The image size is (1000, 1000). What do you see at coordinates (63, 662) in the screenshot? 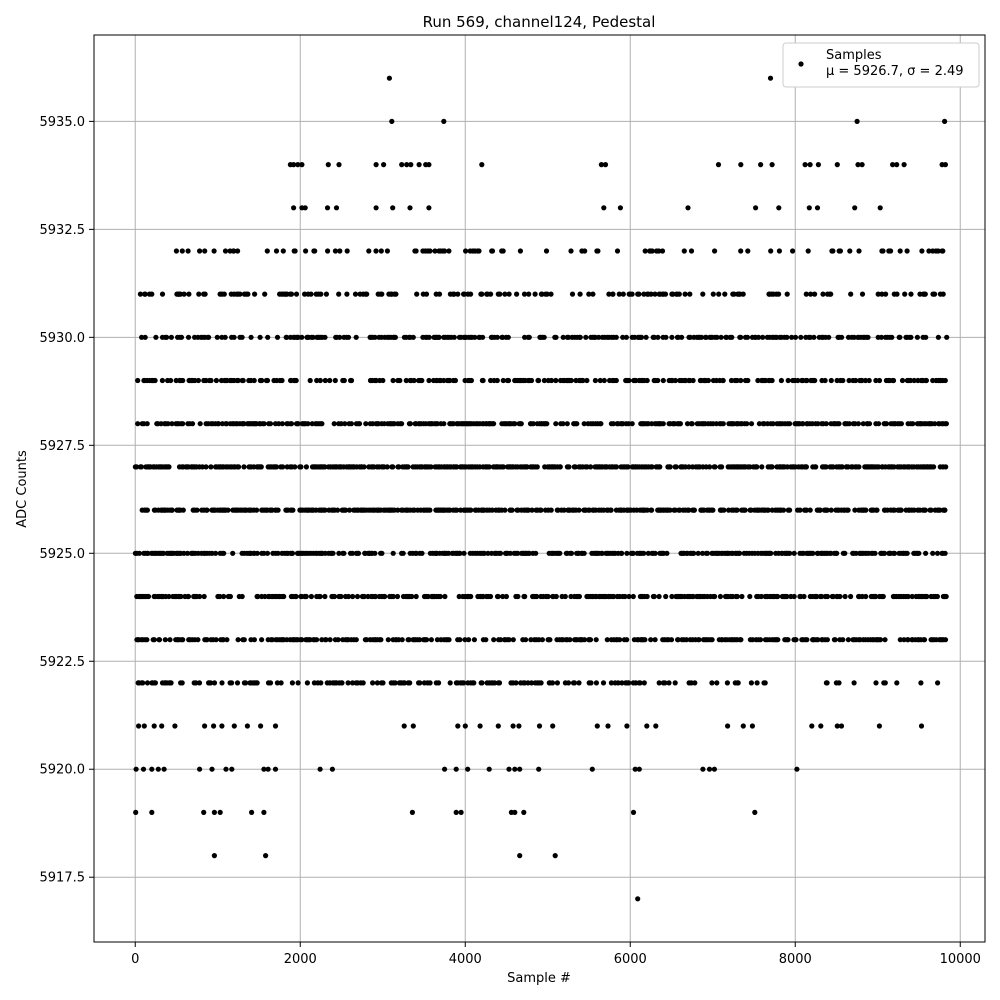
I see `y-tick-label: 5922.5` at bounding box center [63, 662].